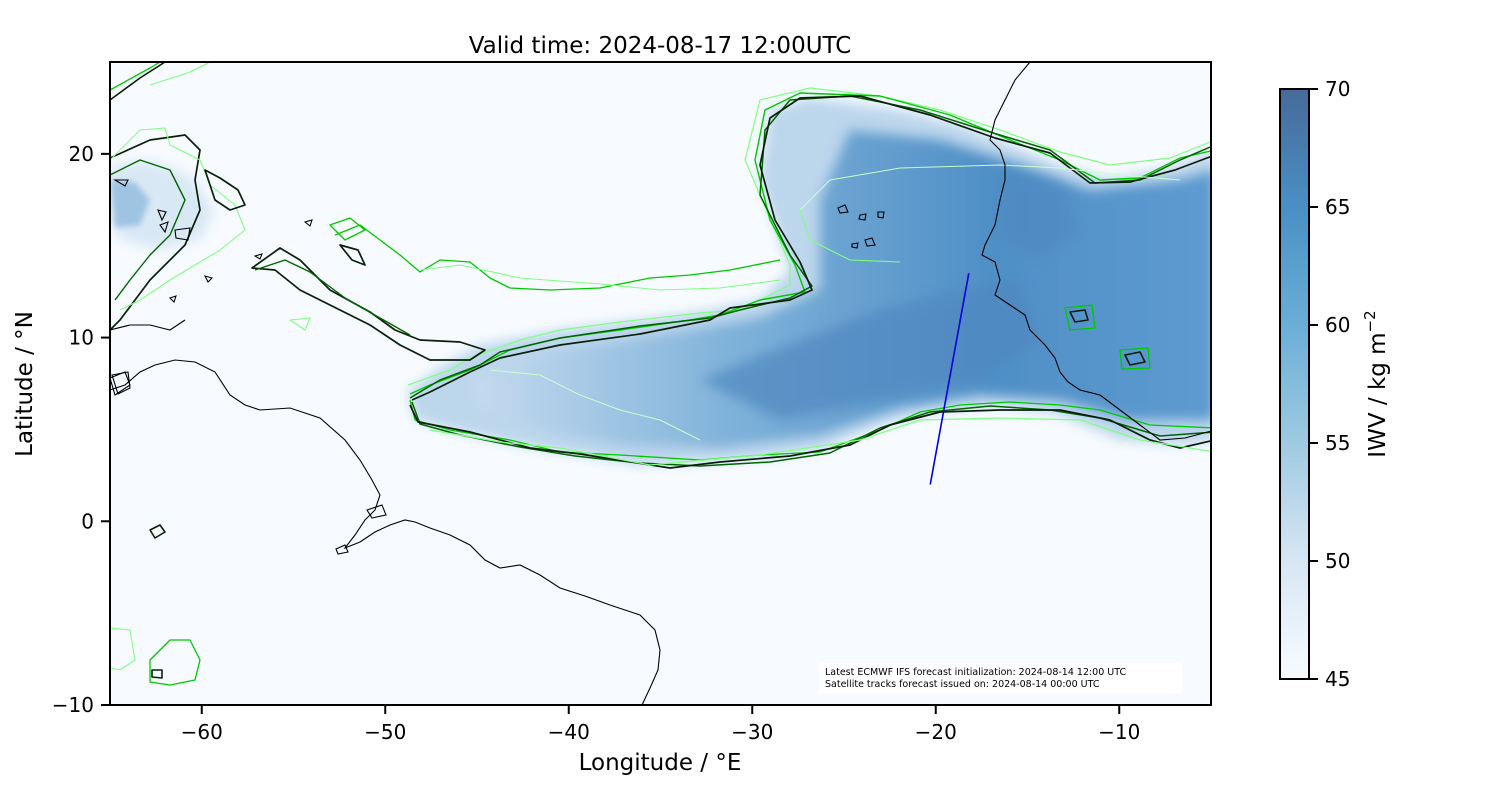 This screenshot has height=800, width=1500. I want to click on colorbar-tick-label: 60, so click(1337, 325).